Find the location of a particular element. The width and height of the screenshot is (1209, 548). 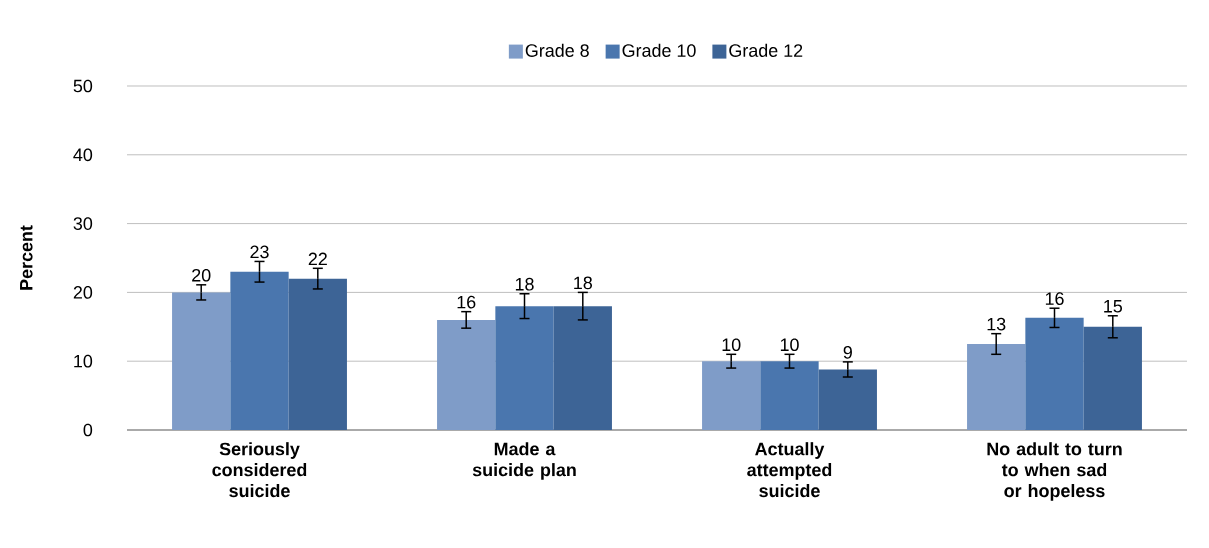

data-label: 9 is located at coordinates (847, 352).